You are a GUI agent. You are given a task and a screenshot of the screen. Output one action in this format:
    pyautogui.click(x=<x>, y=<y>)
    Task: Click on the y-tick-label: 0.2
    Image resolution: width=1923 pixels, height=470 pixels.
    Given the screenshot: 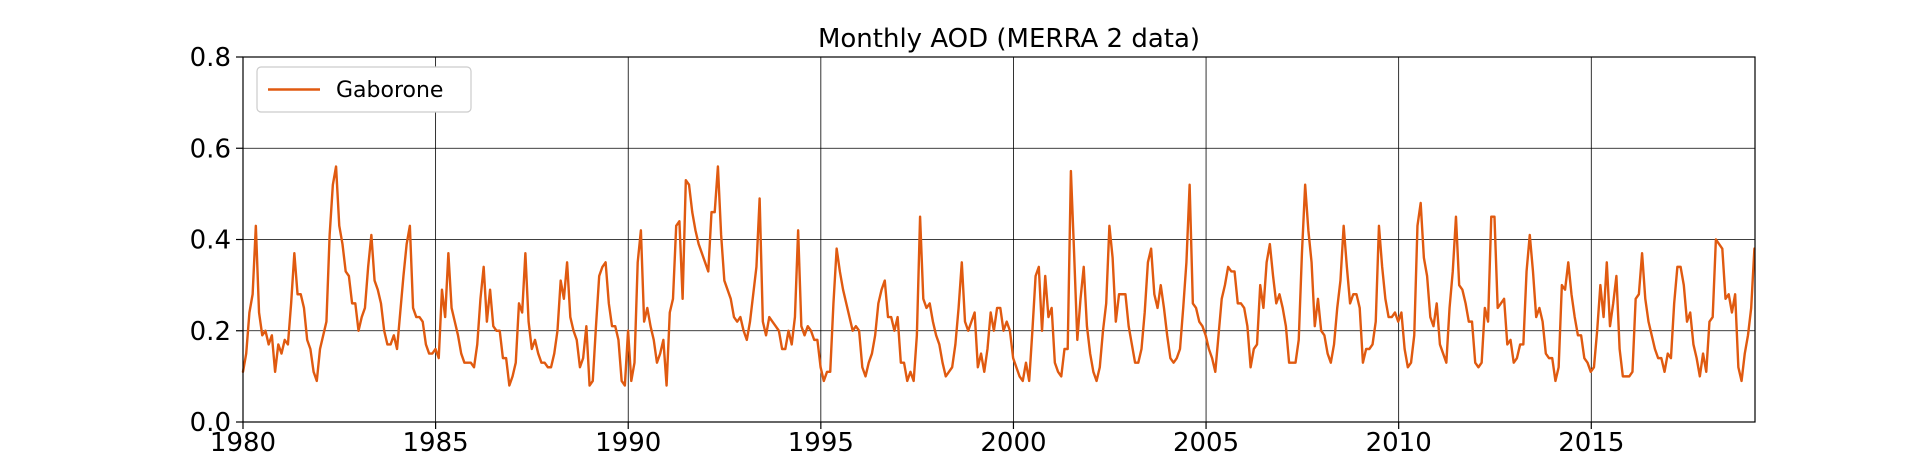 What is the action you would take?
    pyautogui.click(x=210, y=332)
    